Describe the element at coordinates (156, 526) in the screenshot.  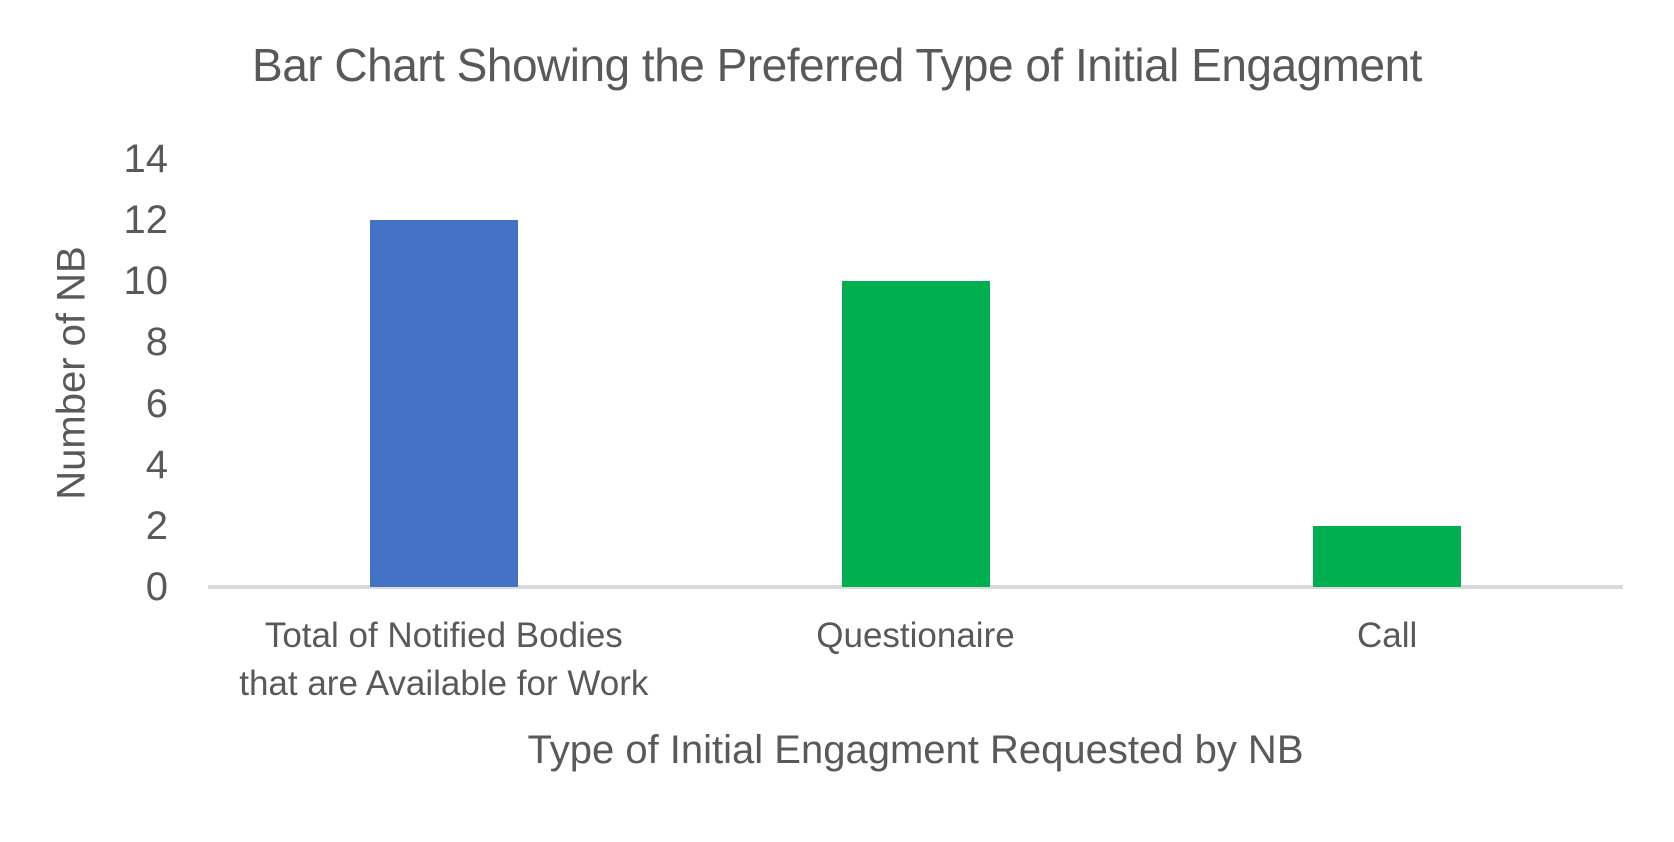
I see `y-tick-label: 2` at that location.